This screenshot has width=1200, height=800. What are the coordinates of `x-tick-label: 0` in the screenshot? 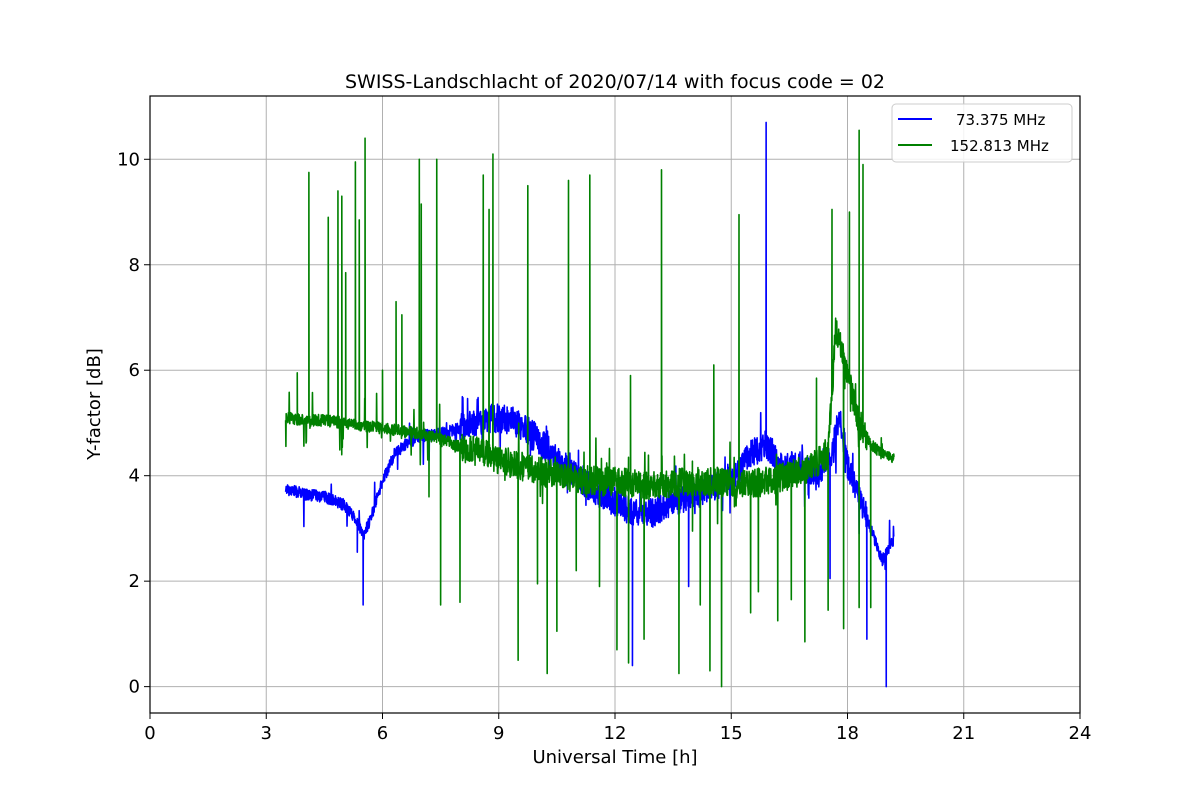 It's located at (149, 733).